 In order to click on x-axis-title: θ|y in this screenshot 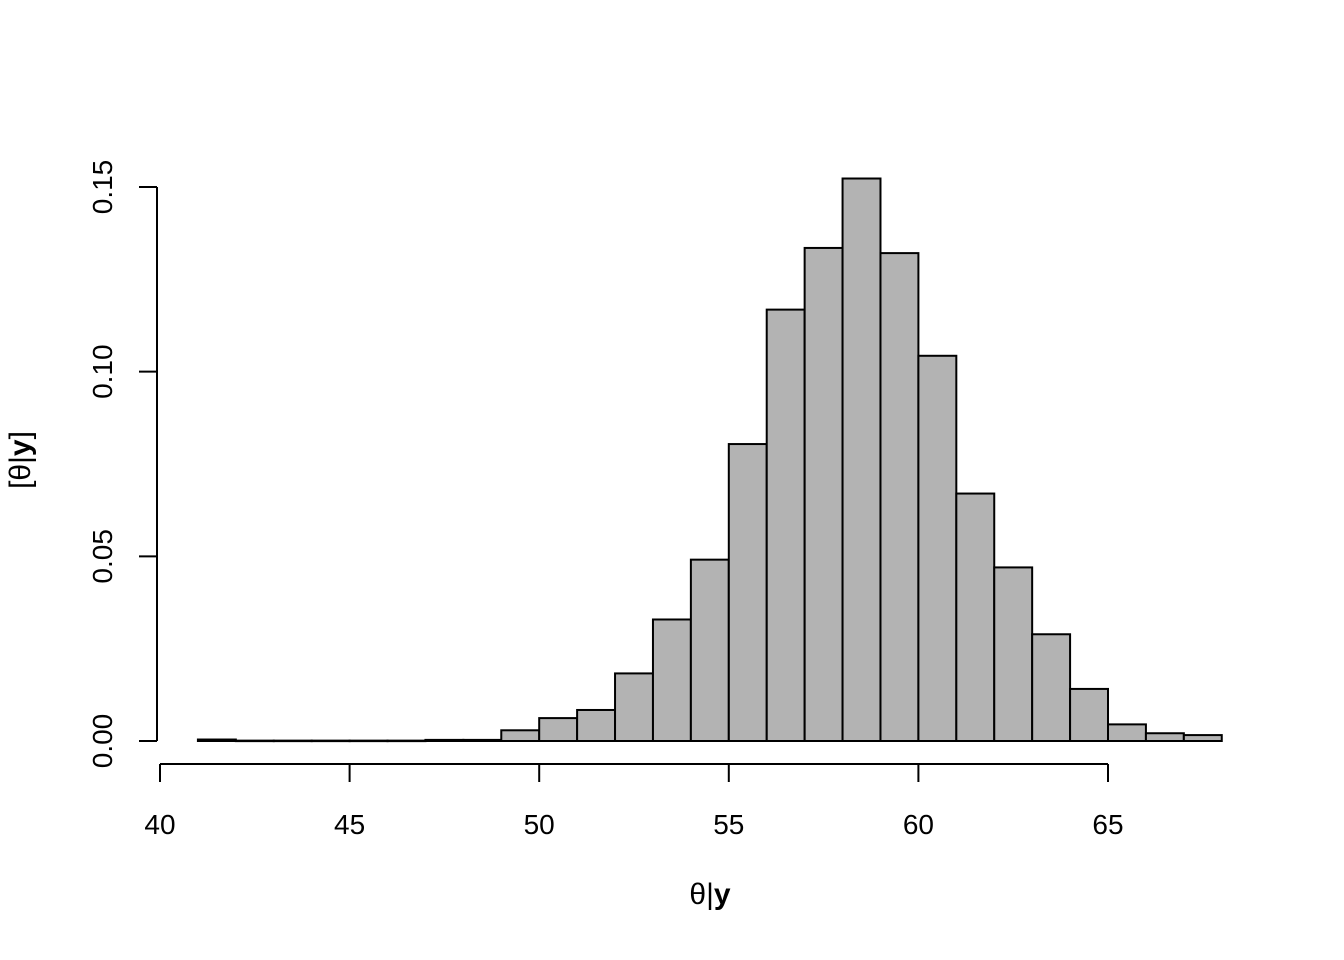, I will do `click(709, 894)`.